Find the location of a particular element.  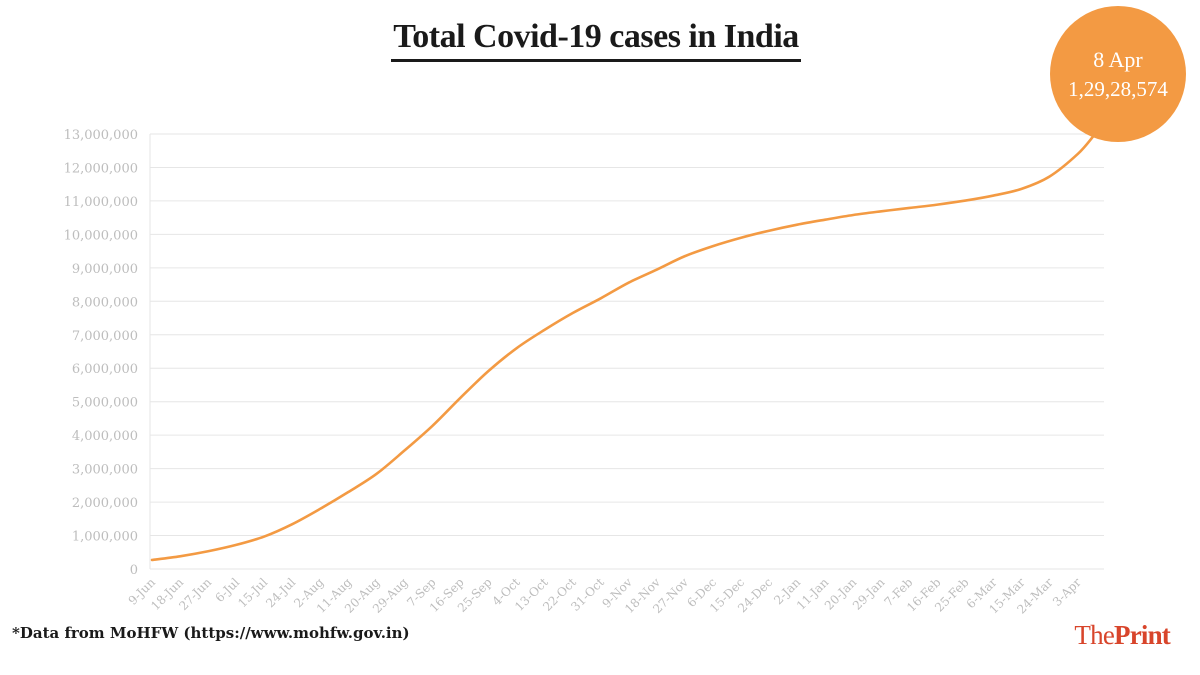

y-tick-label: 3,000,000 is located at coordinates (105, 470).